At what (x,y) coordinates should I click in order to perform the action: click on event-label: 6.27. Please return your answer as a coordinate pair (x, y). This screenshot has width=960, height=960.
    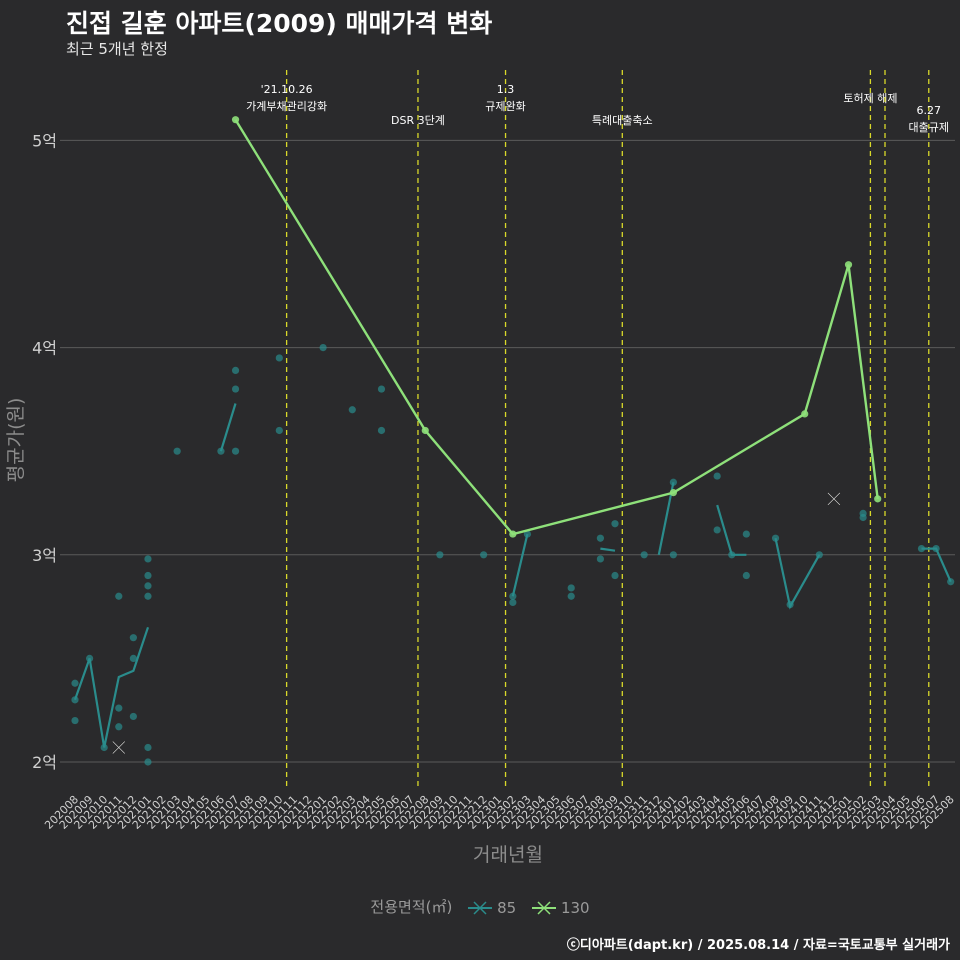
    Looking at the image, I should click on (929, 110).